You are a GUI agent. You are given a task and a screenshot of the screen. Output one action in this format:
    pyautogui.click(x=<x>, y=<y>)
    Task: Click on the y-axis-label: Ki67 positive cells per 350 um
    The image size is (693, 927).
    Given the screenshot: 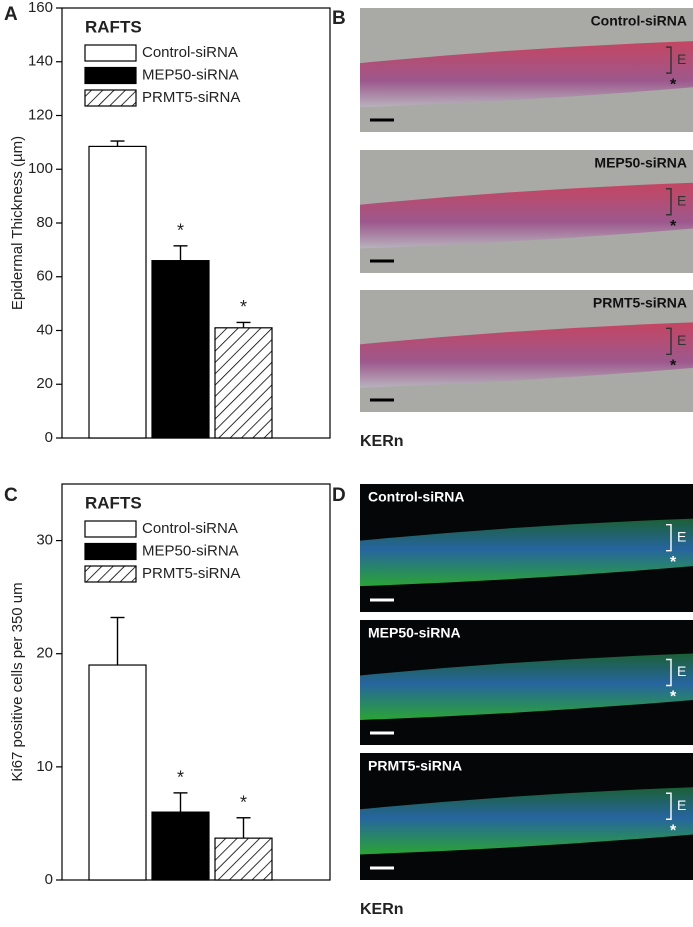 What is the action you would take?
    pyautogui.click(x=17, y=681)
    